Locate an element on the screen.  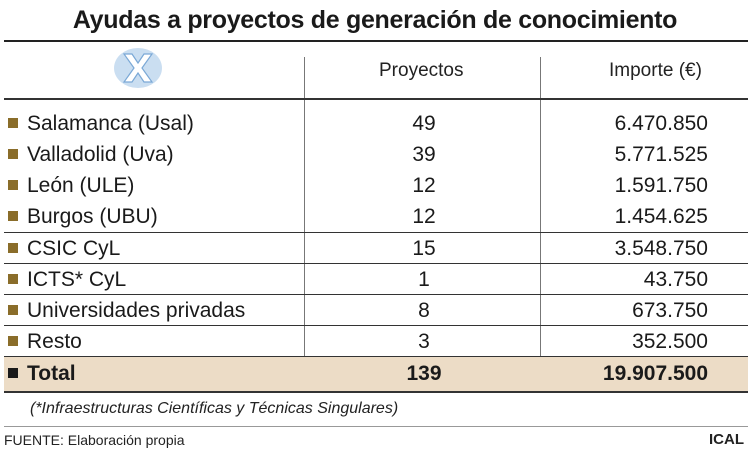
row-amount: 1.454.625 is located at coordinates (661, 216).